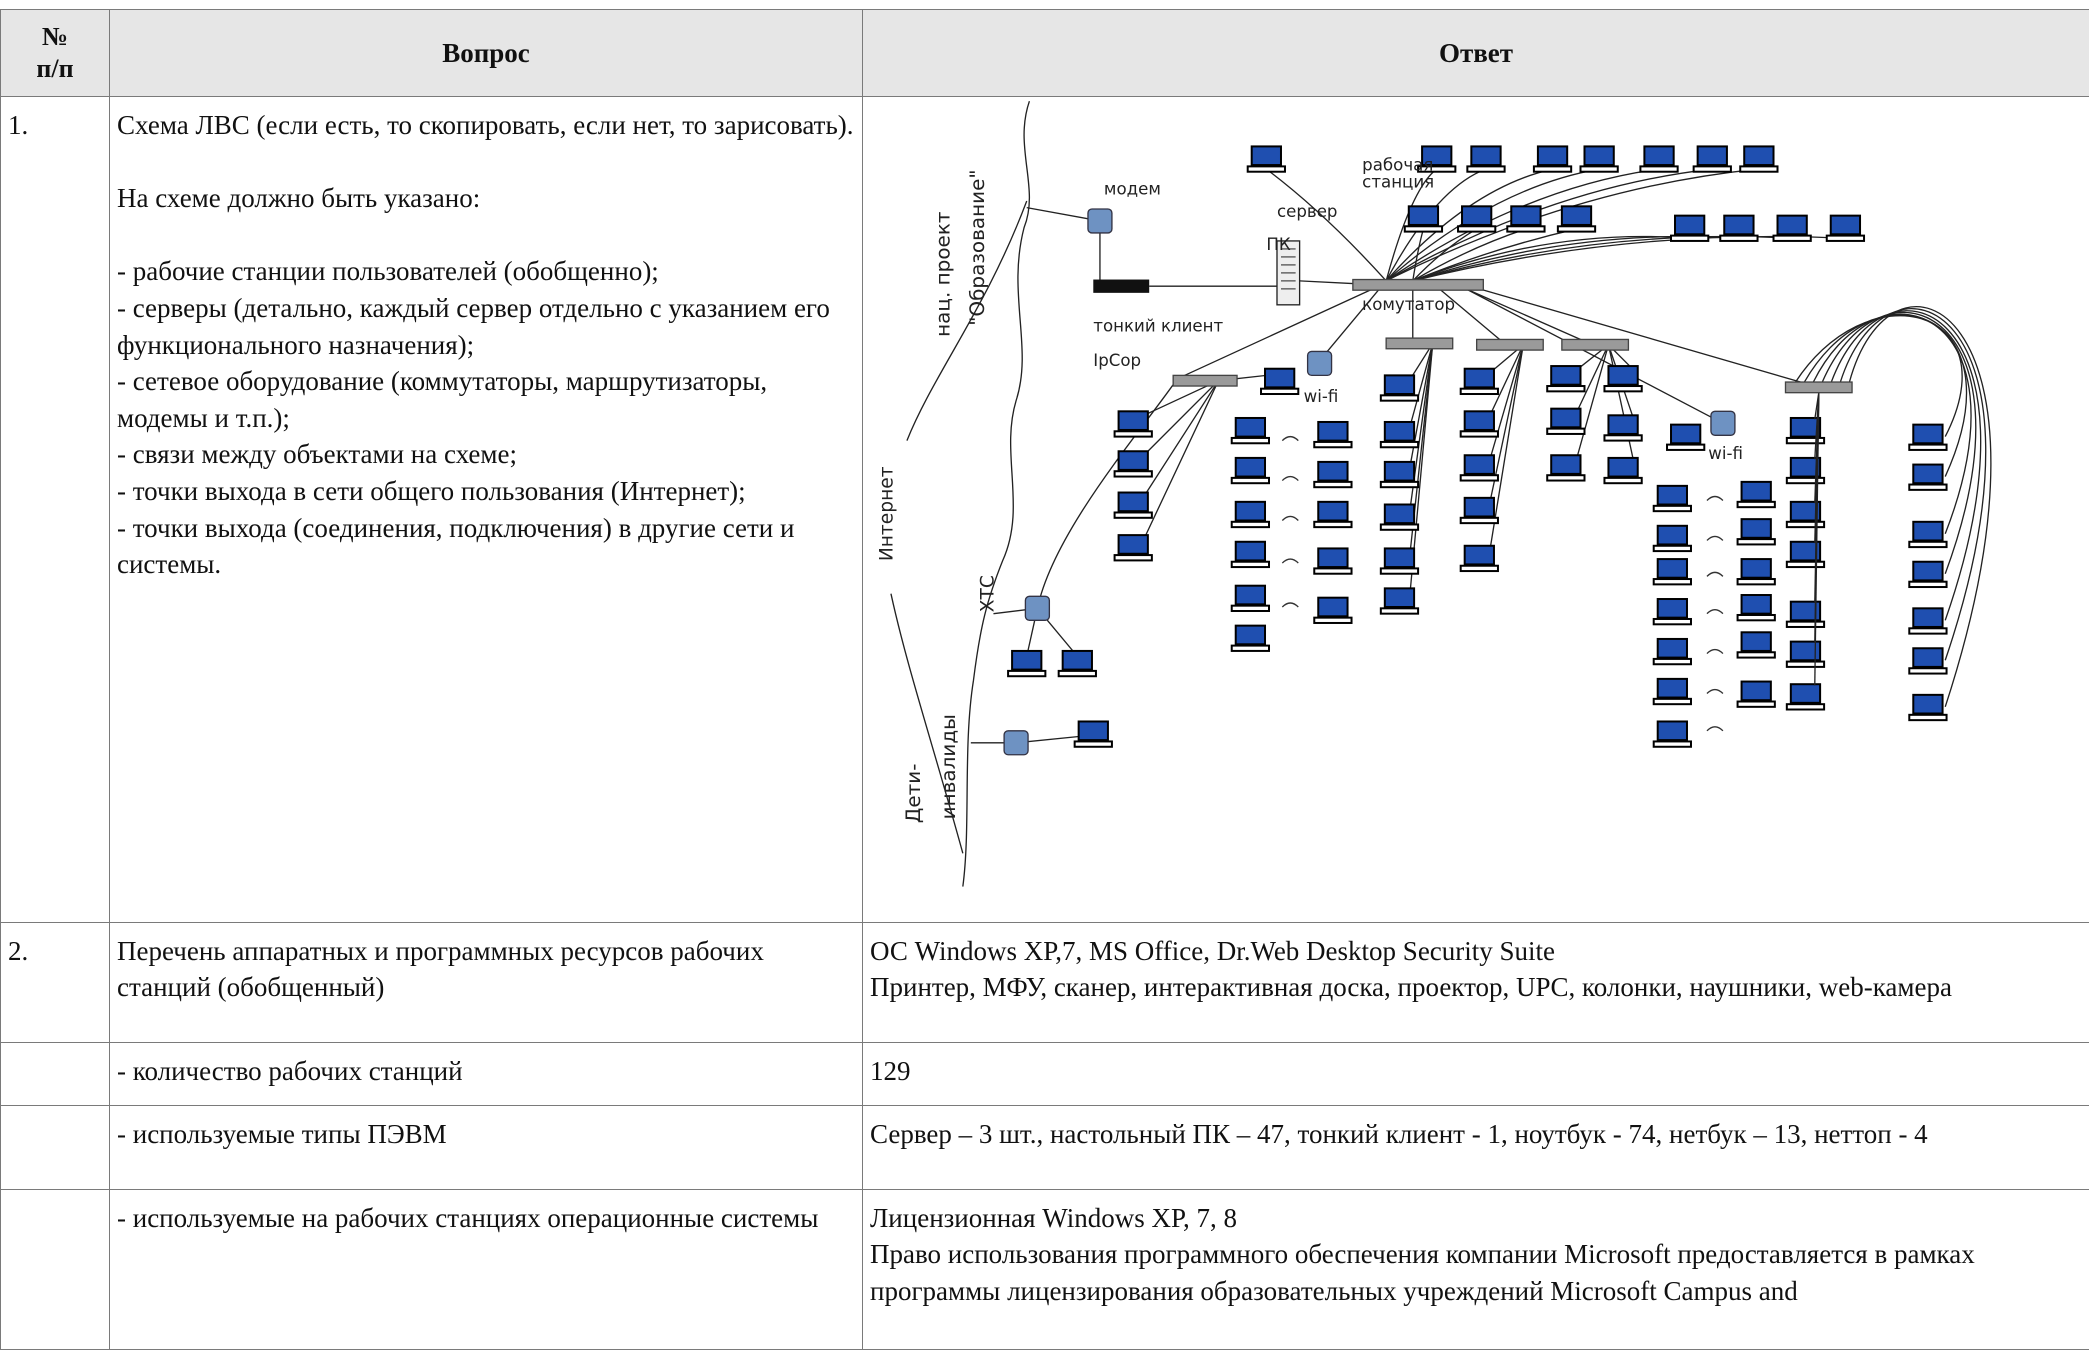 The image size is (2089, 1350). Describe the element at coordinates (1476, 53) in the screenshot. I see `header-cell: Ответ` at that location.